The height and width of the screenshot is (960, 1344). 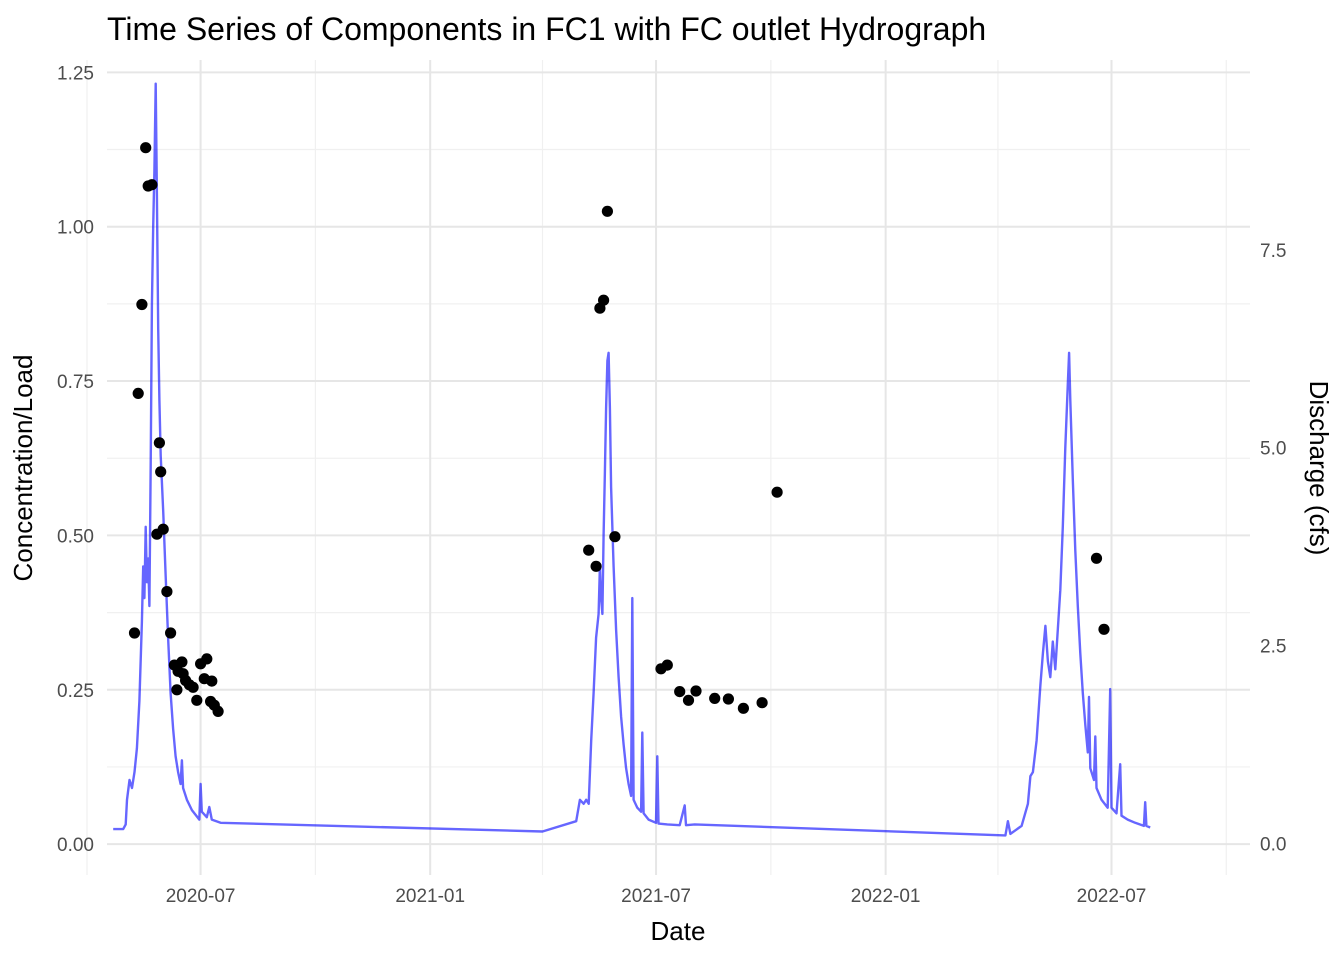 I want to click on x-axis-title: Date, so click(x=678, y=931).